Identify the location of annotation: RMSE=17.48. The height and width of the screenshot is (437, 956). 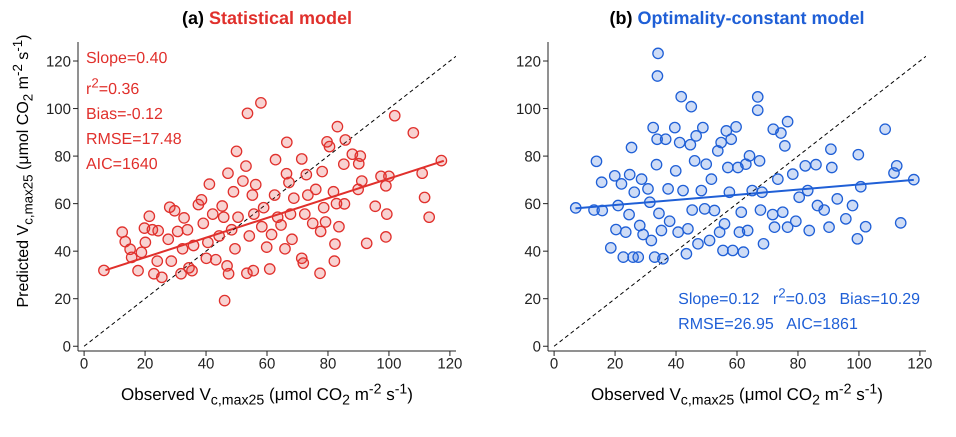
(134, 139).